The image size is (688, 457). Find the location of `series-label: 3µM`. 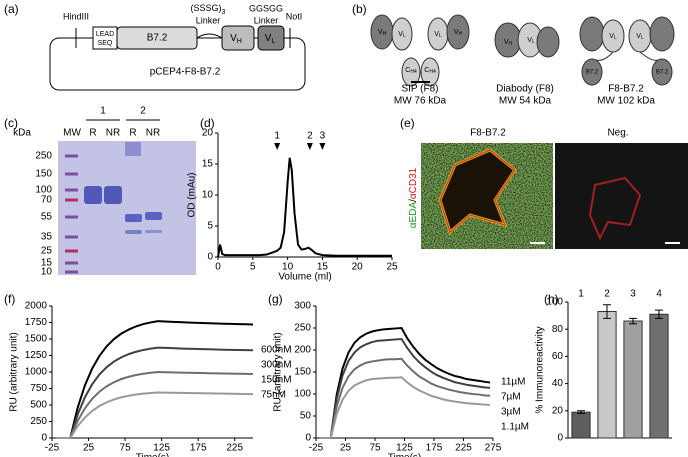

series-label: 3µM is located at coordinates (511, 412).